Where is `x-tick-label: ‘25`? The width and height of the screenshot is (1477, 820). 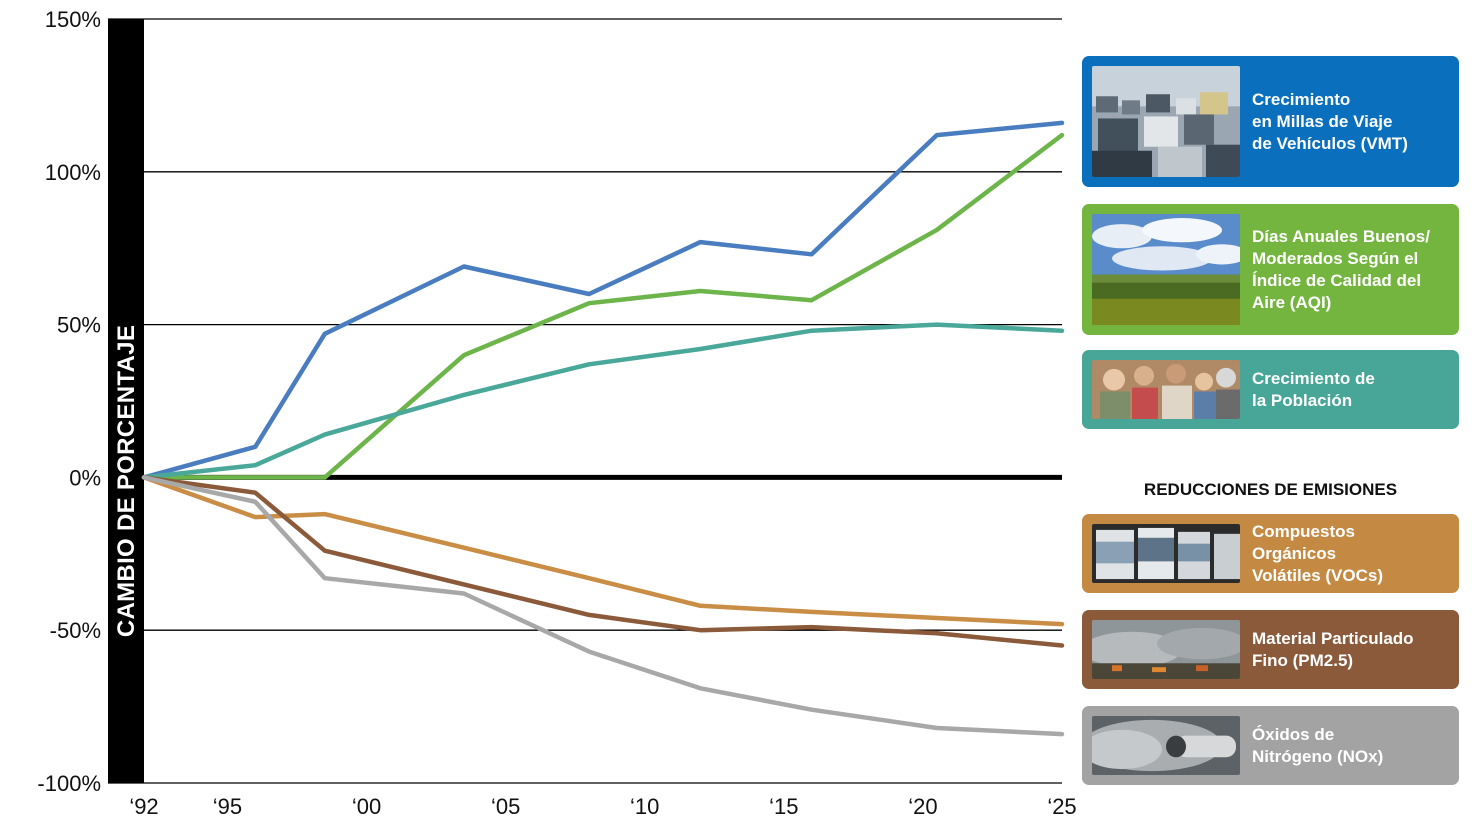
x-tick-label: ‘25 is located at coordinates (1061, 806).